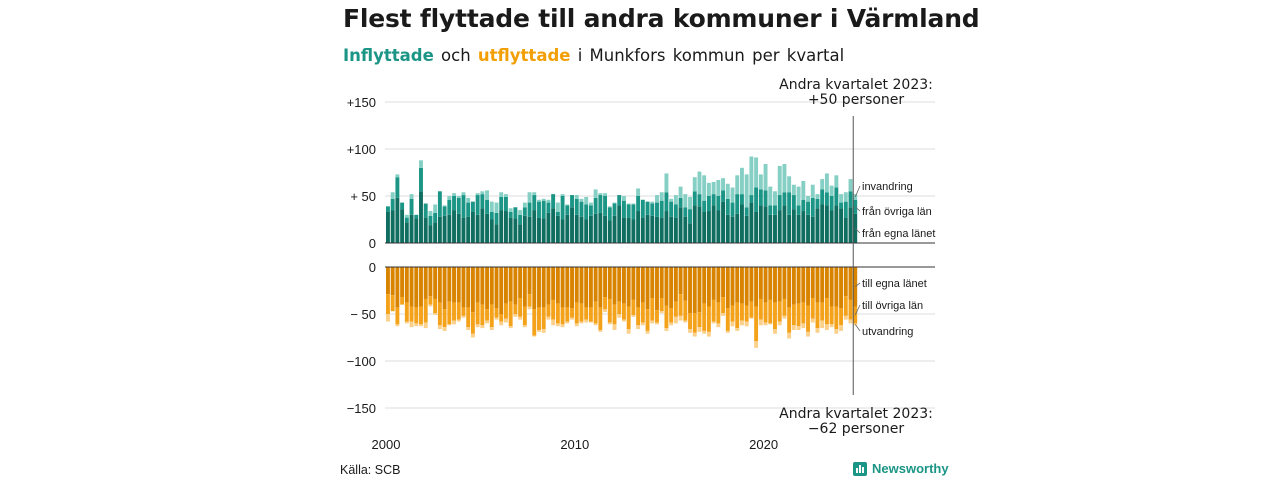 Image resolution: width=1280 pixels, height=480 pixels. Describe the element at coordinates (857, 285) in the screenshot. I see `leader-line` at that location.